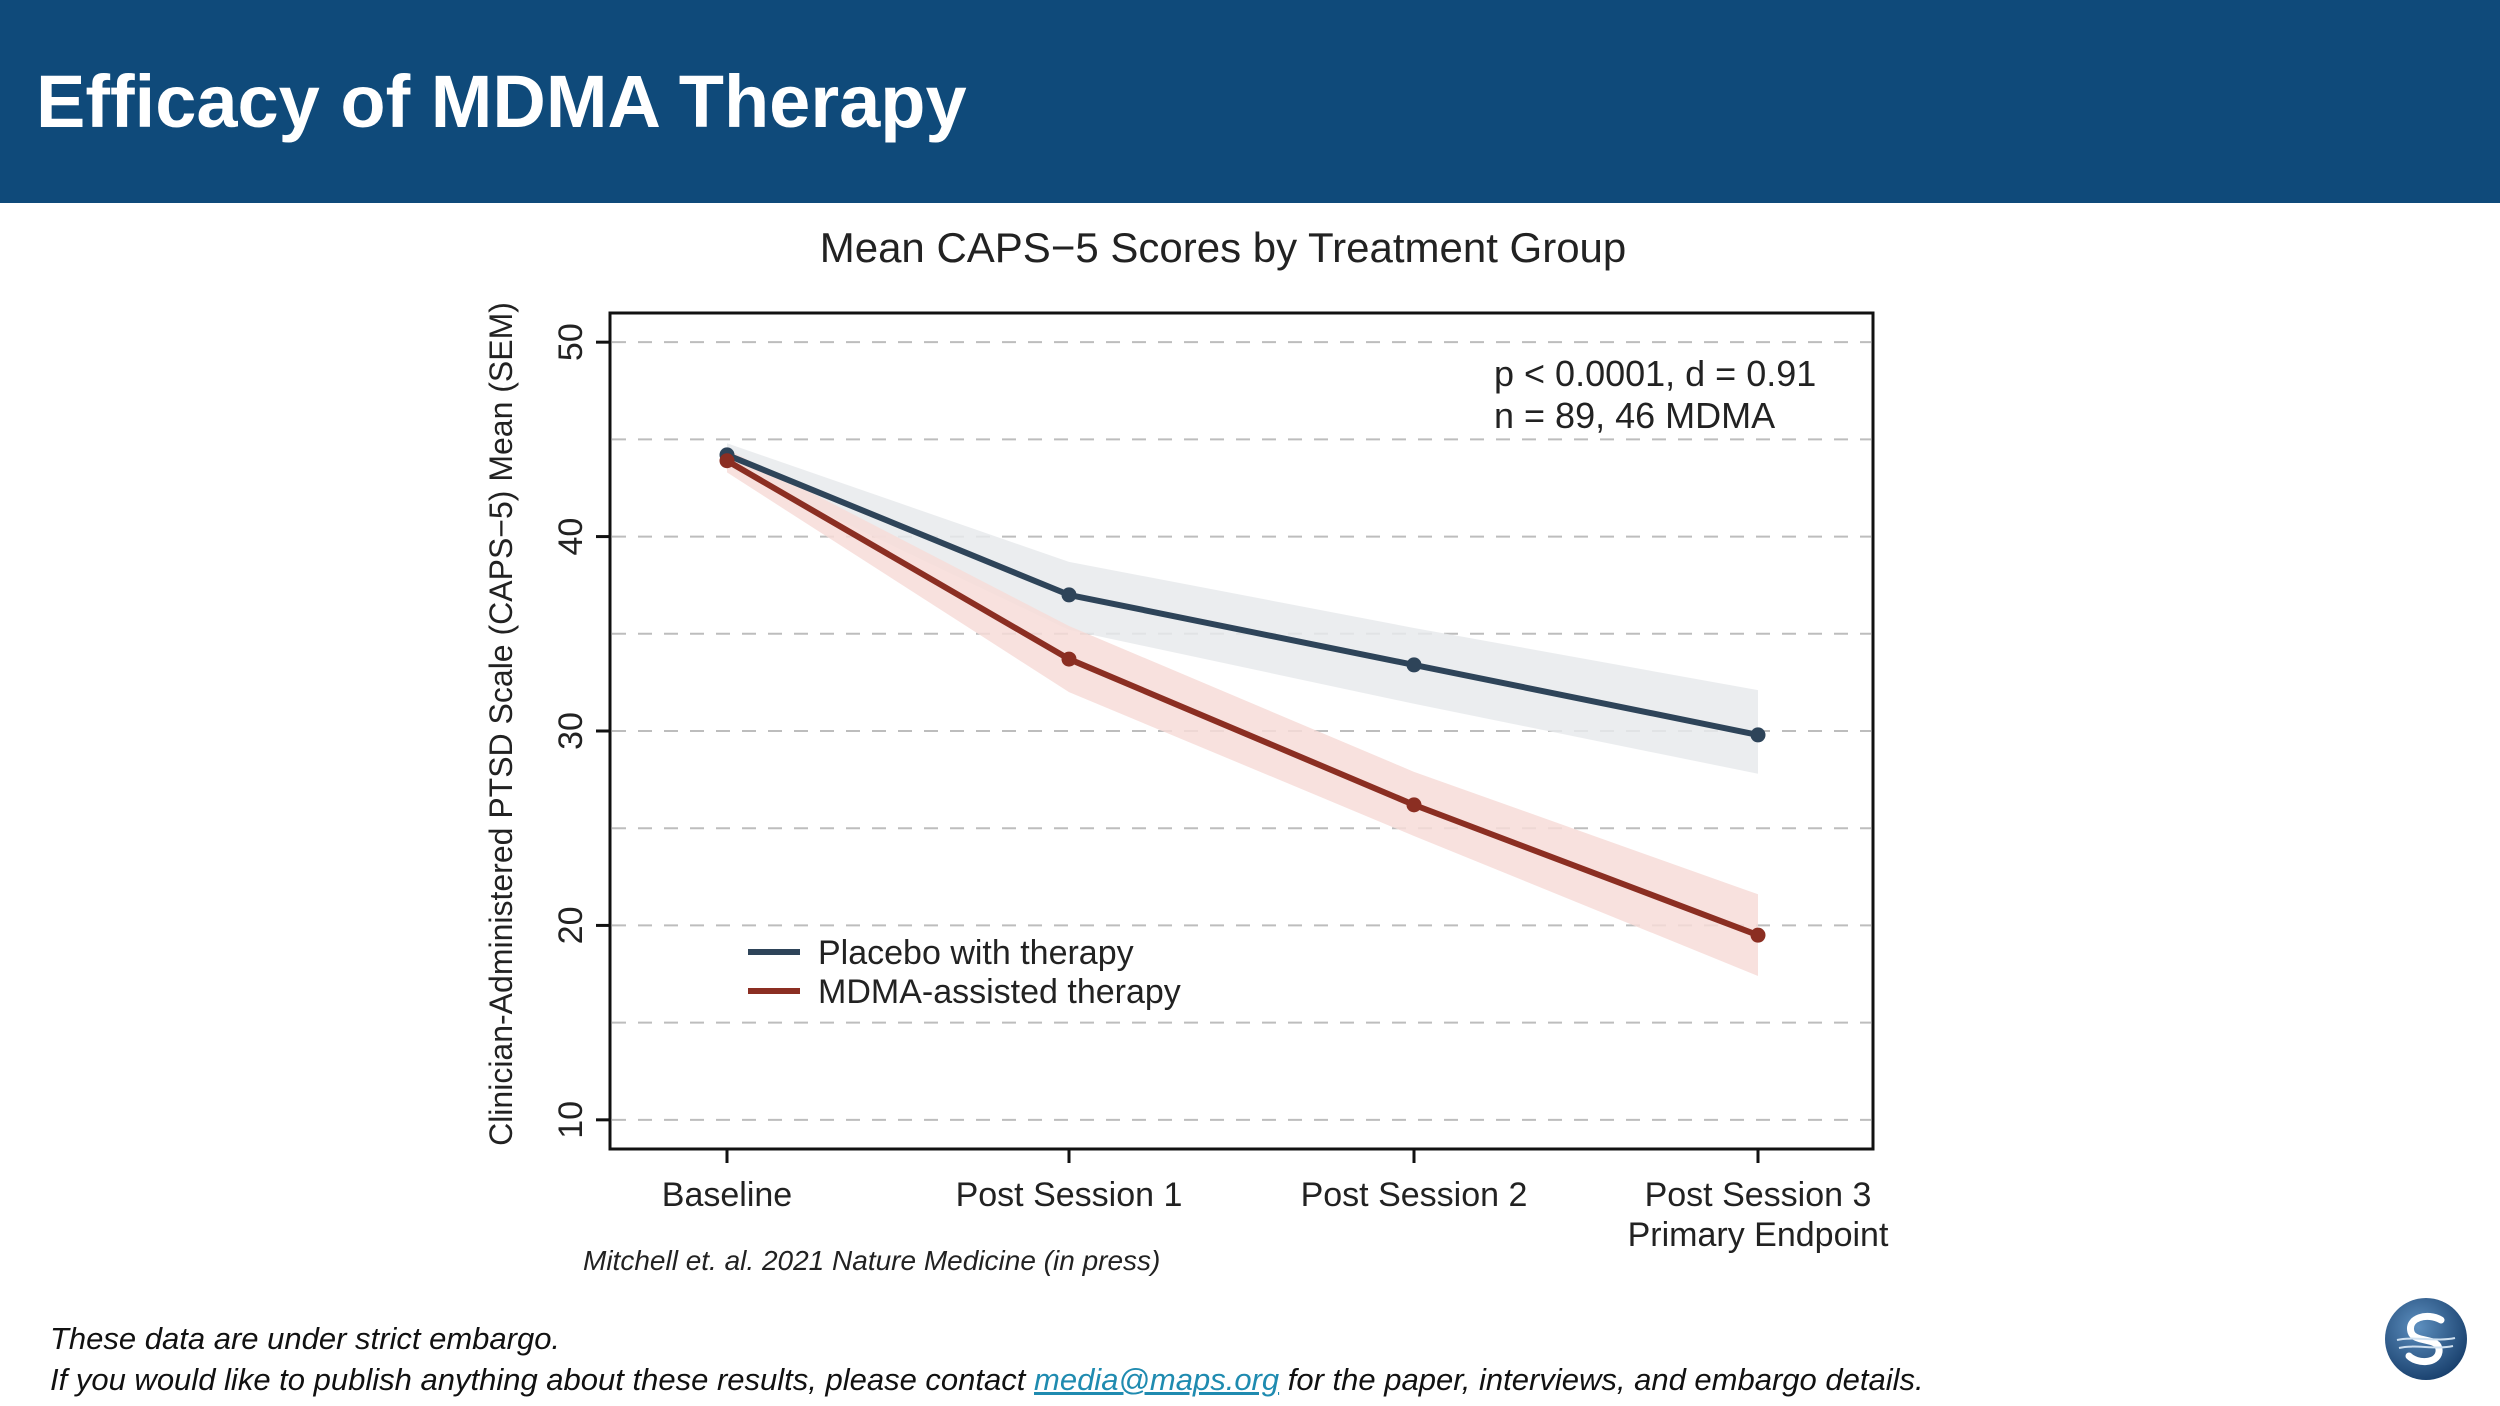  Describe the element at coordinates (571, 342) in the screenshot. I see `y-tick-label: 50` at that location.